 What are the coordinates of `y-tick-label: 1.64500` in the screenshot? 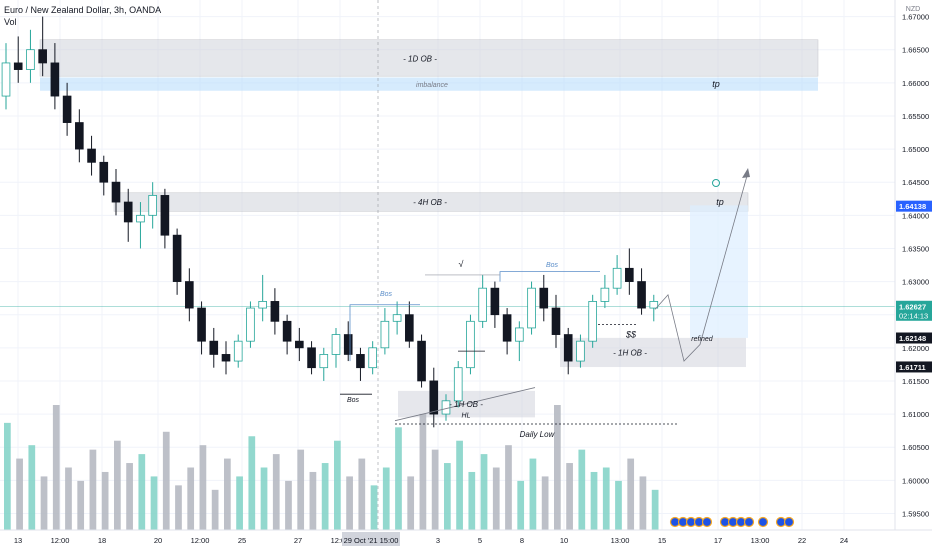 It's located at (915, 182).